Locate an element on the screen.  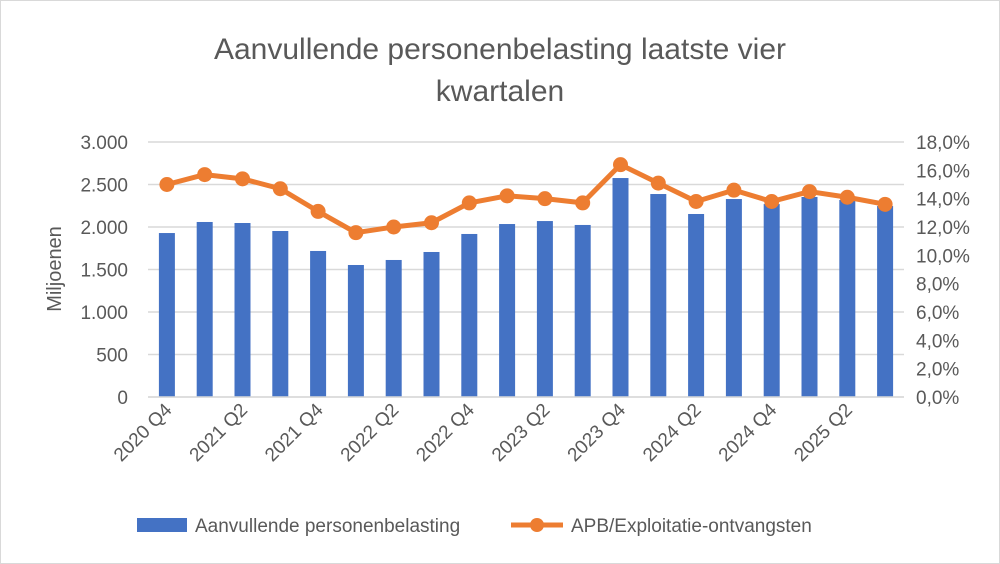
bar-2021-Q4 is located at coordinates (318, 323).